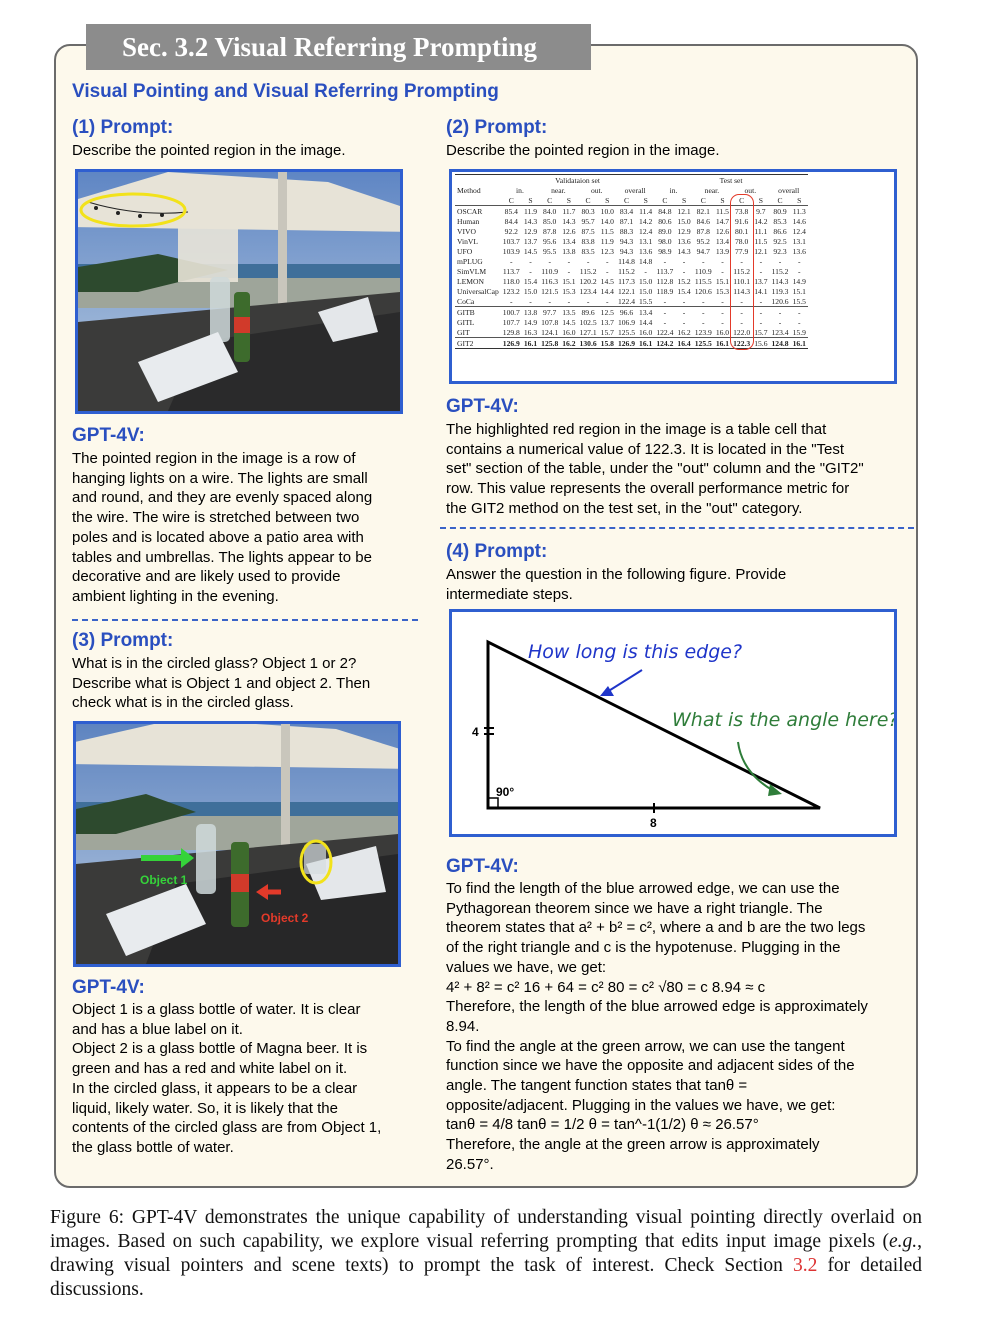  I want to click on value-cell: 12.1, so click(761, 251).